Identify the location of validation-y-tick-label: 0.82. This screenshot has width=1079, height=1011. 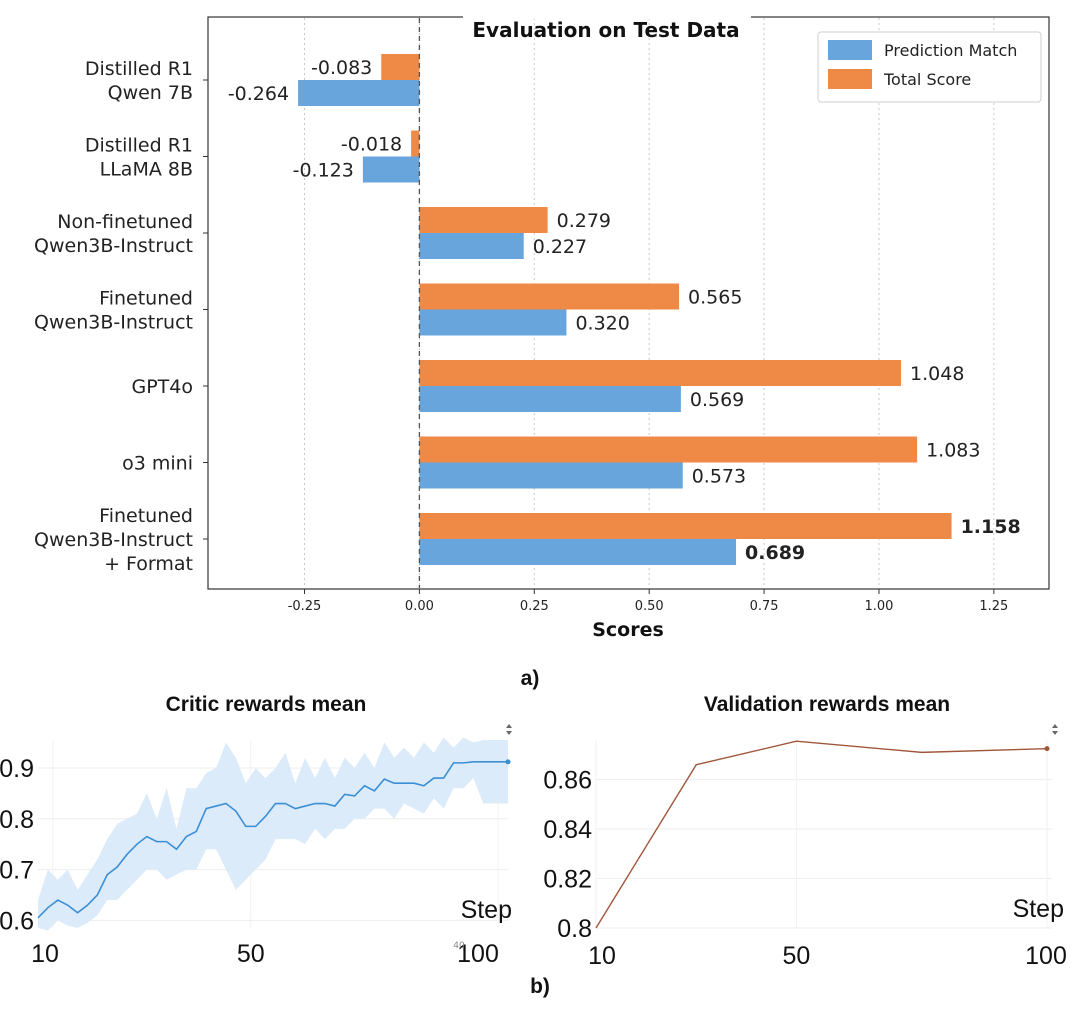
(567, 880).